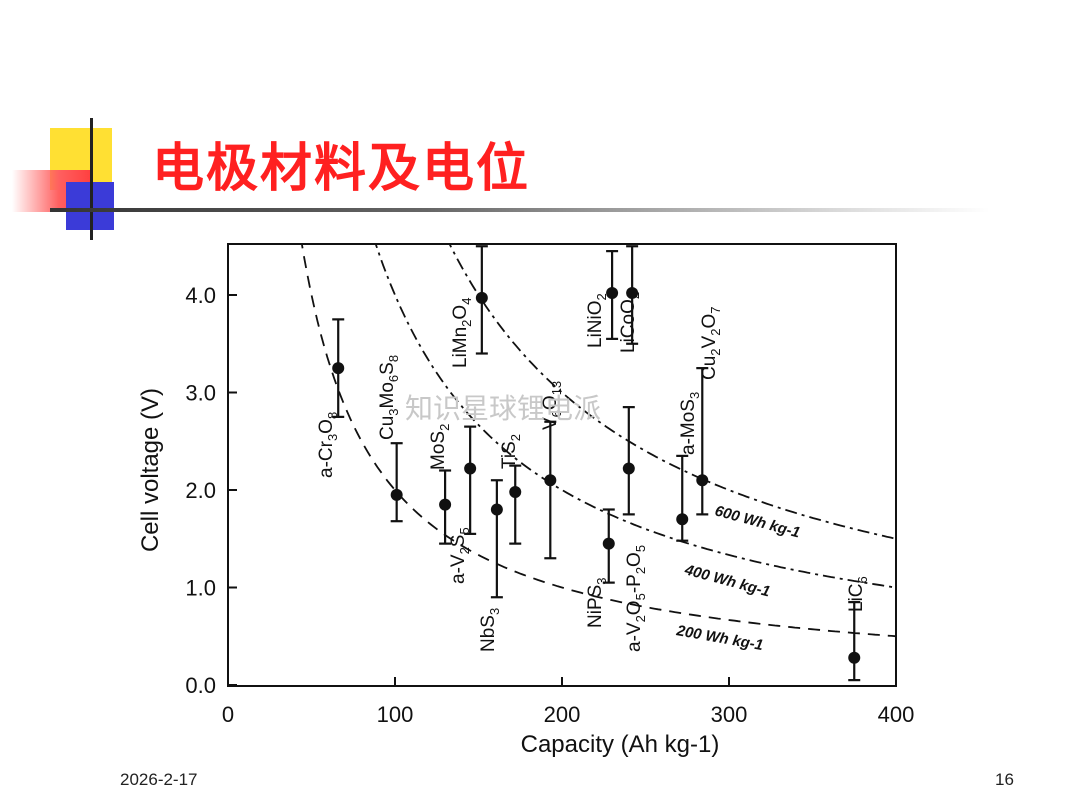 The width and height of the screenshot is (1080, 810). I want to click on label-nips3: NiPS3, so click(597, 602).